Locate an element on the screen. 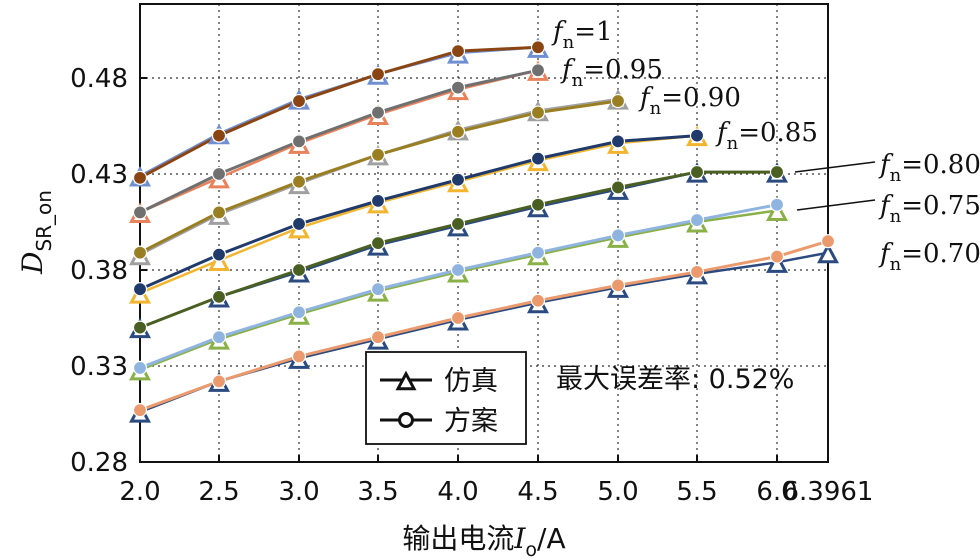 The image size is (980, 560). x-tick-label: 3.5 is located at coordinates (377, 492).